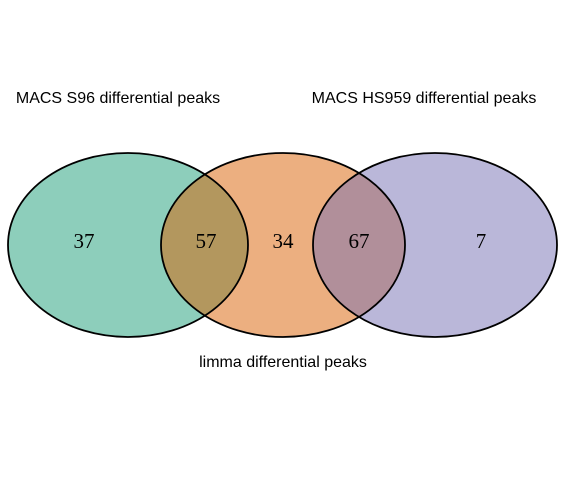  Describe the element at coordinates (118, 98) in the screenshot. I see `set-label-s96: MACS S96 differential peaks` at that location.